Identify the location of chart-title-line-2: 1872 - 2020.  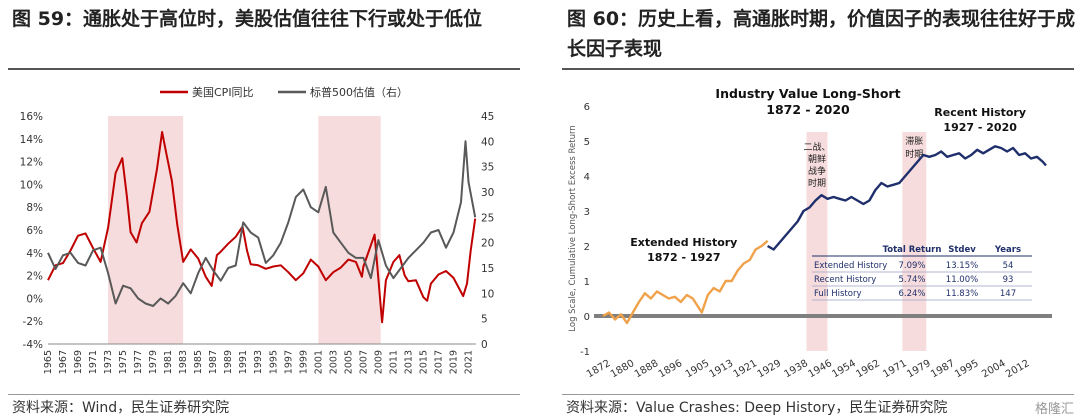
(808, 109).